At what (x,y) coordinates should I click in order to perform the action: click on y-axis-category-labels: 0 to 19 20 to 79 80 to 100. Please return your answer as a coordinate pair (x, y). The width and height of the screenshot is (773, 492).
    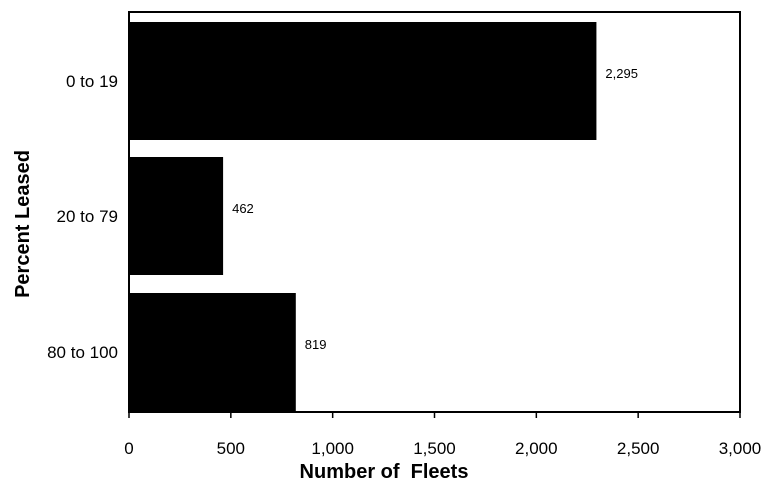
    Looking at the image, I should click on (82, 217).